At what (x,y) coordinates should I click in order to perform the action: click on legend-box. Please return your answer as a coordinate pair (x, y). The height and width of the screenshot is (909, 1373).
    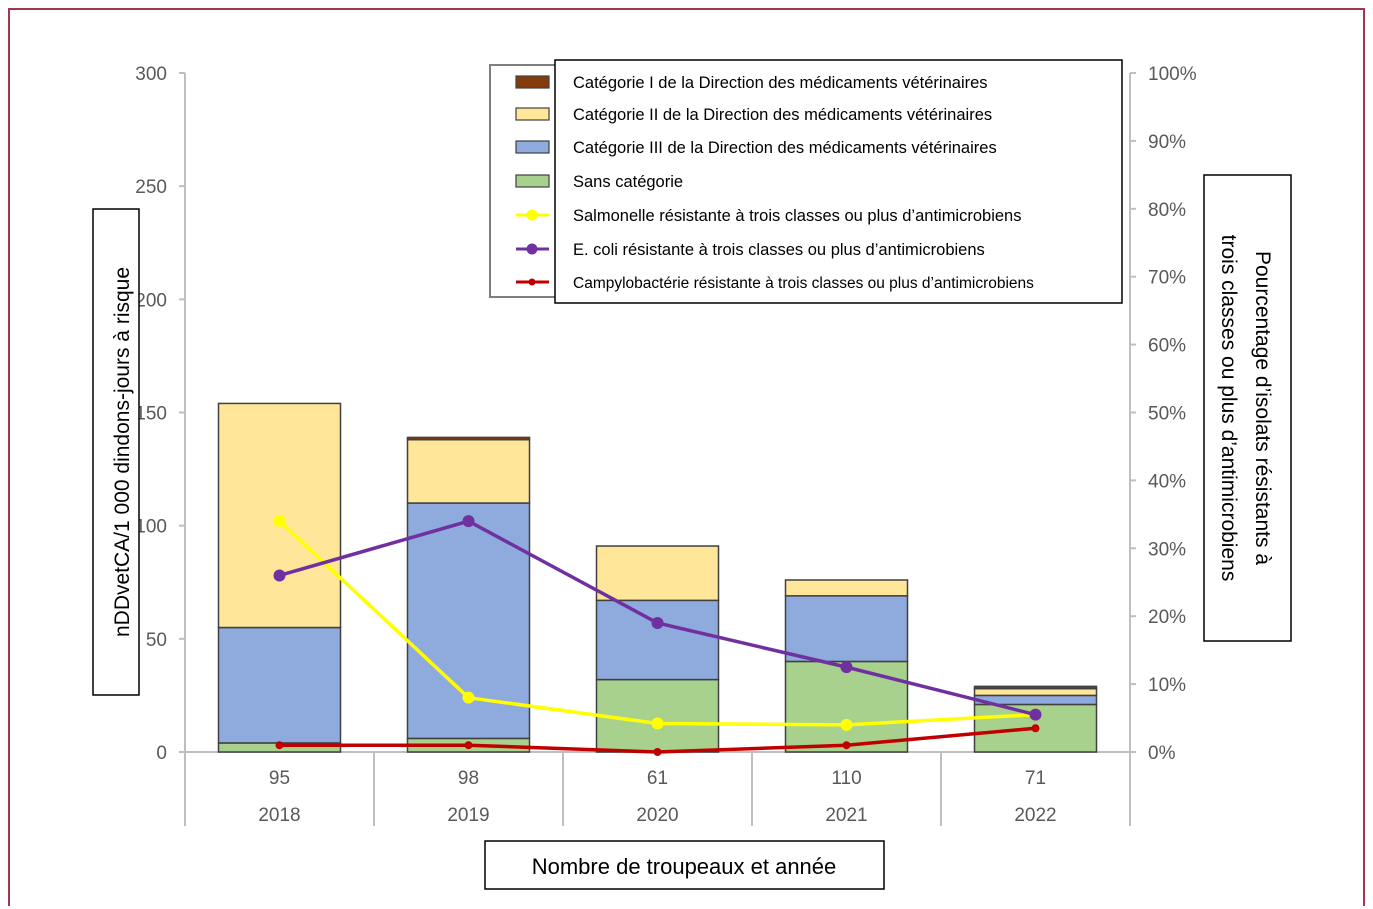
    Looking at the image, I should click on (838, 181).